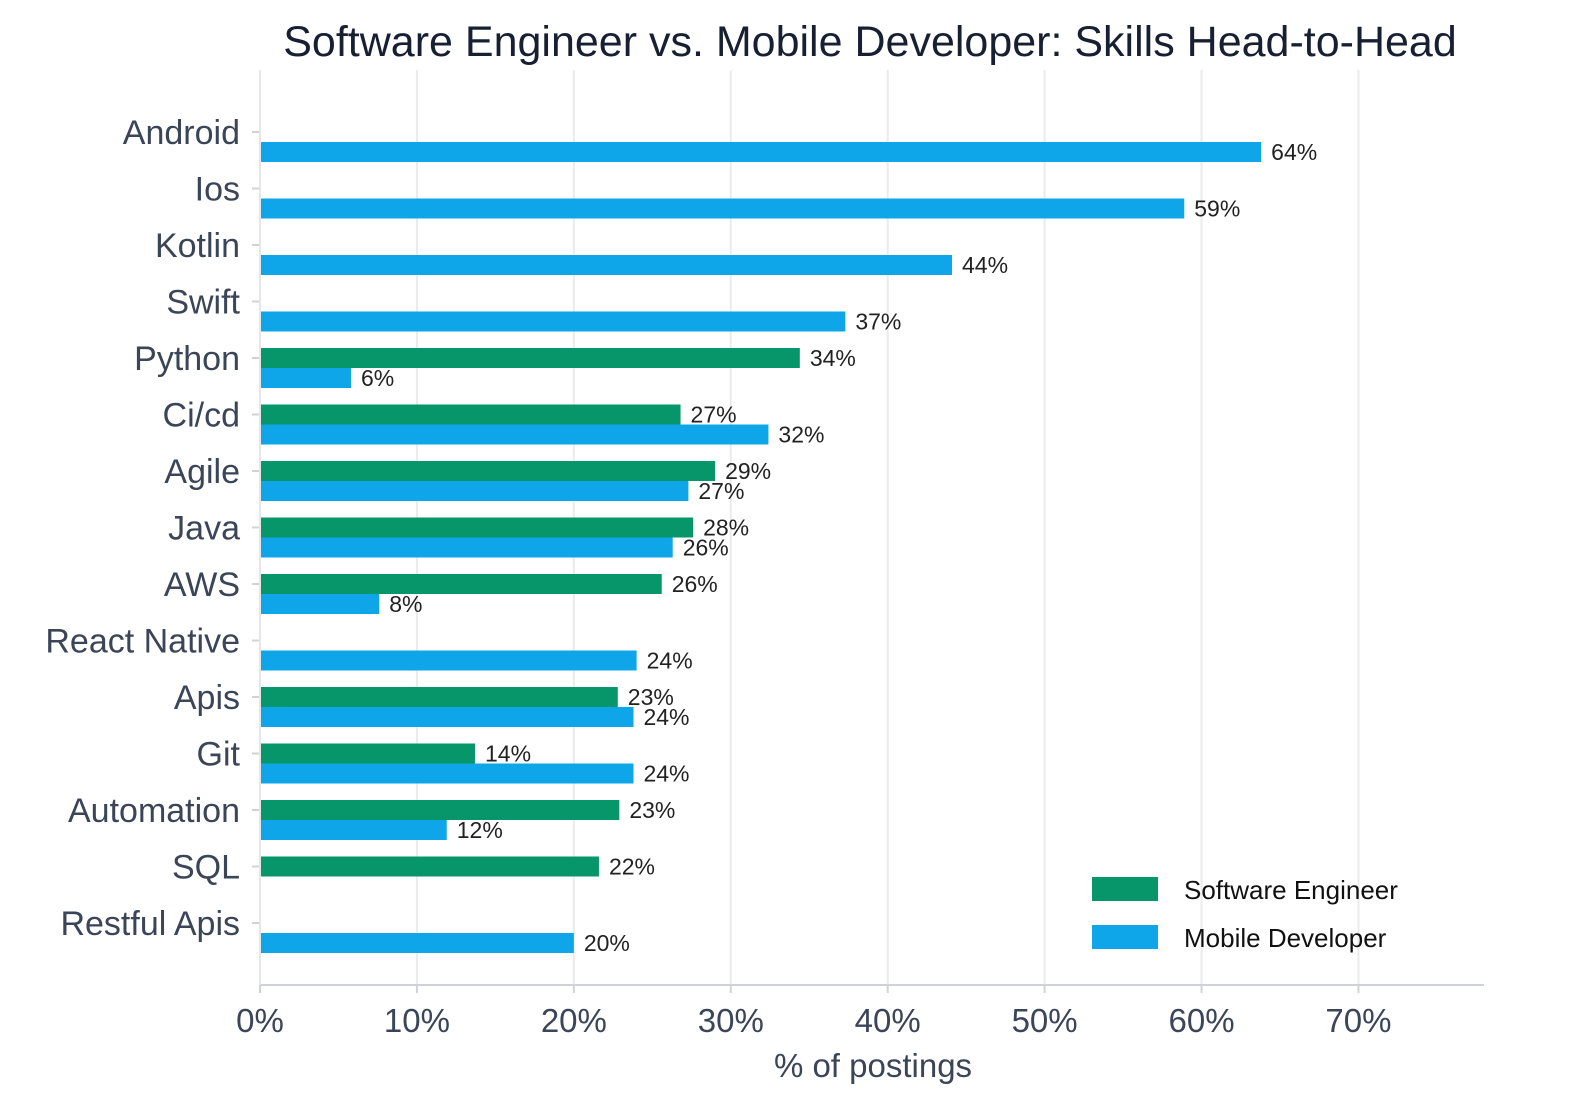 Image resolution: width=1588 pixels, height=1119 pixels. I want to click on data-label: 59%, so click(1217, 209).